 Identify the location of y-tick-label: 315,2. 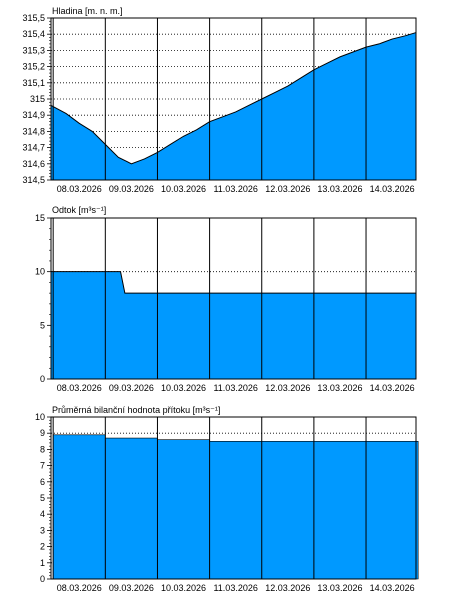
(33, 67).